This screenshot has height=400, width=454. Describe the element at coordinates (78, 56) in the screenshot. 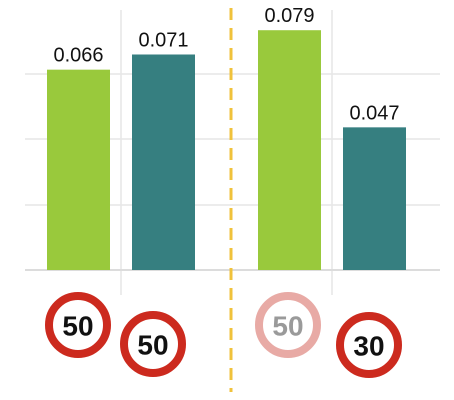

I see `bar-value-label: 0.066` at that location.